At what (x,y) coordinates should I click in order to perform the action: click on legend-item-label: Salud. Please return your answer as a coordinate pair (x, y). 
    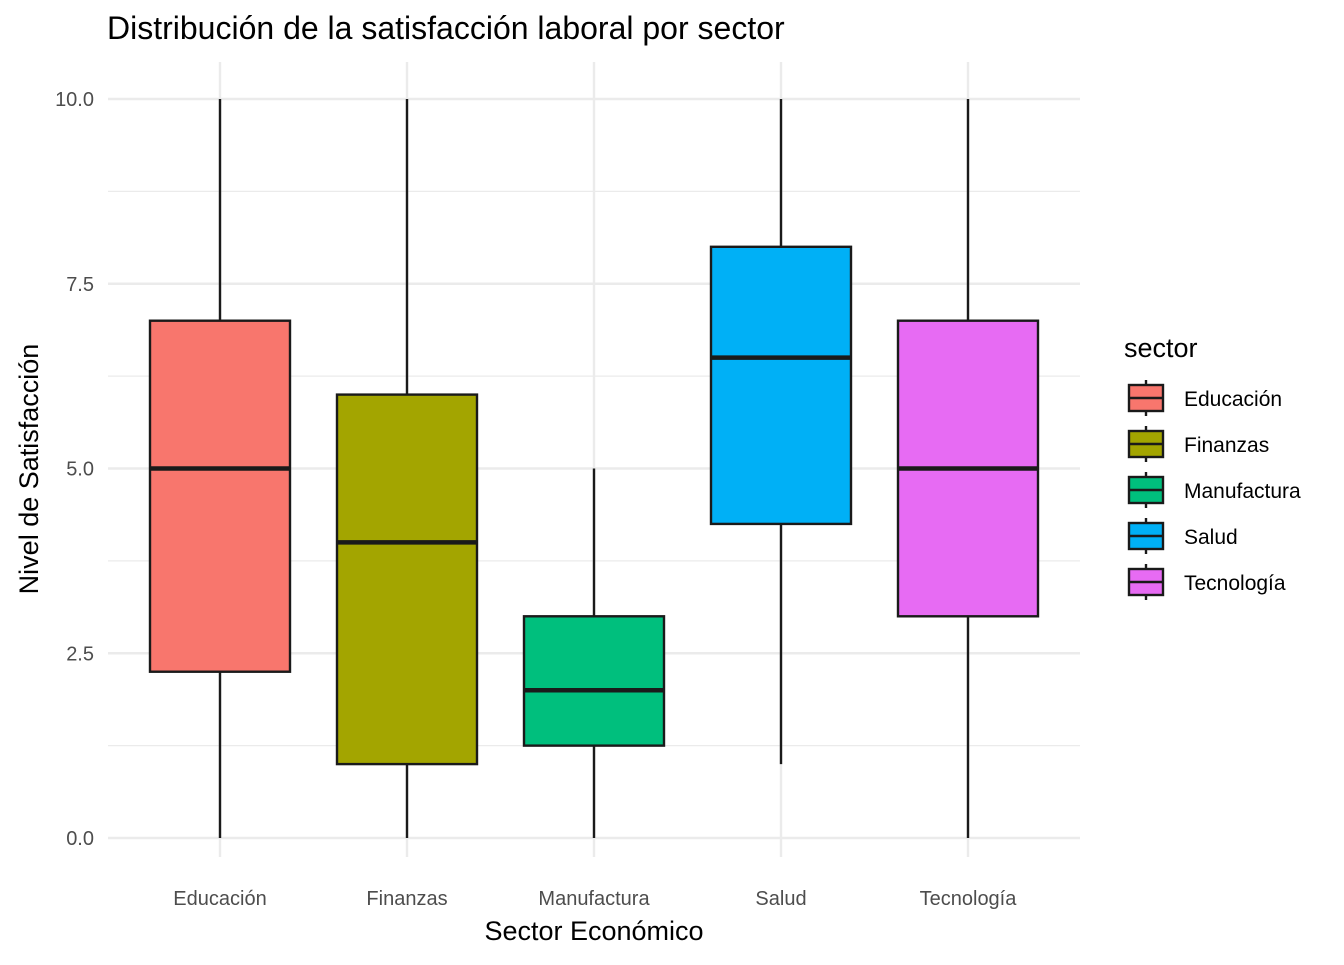
    Looking at the image, I should click on (1211, 537).